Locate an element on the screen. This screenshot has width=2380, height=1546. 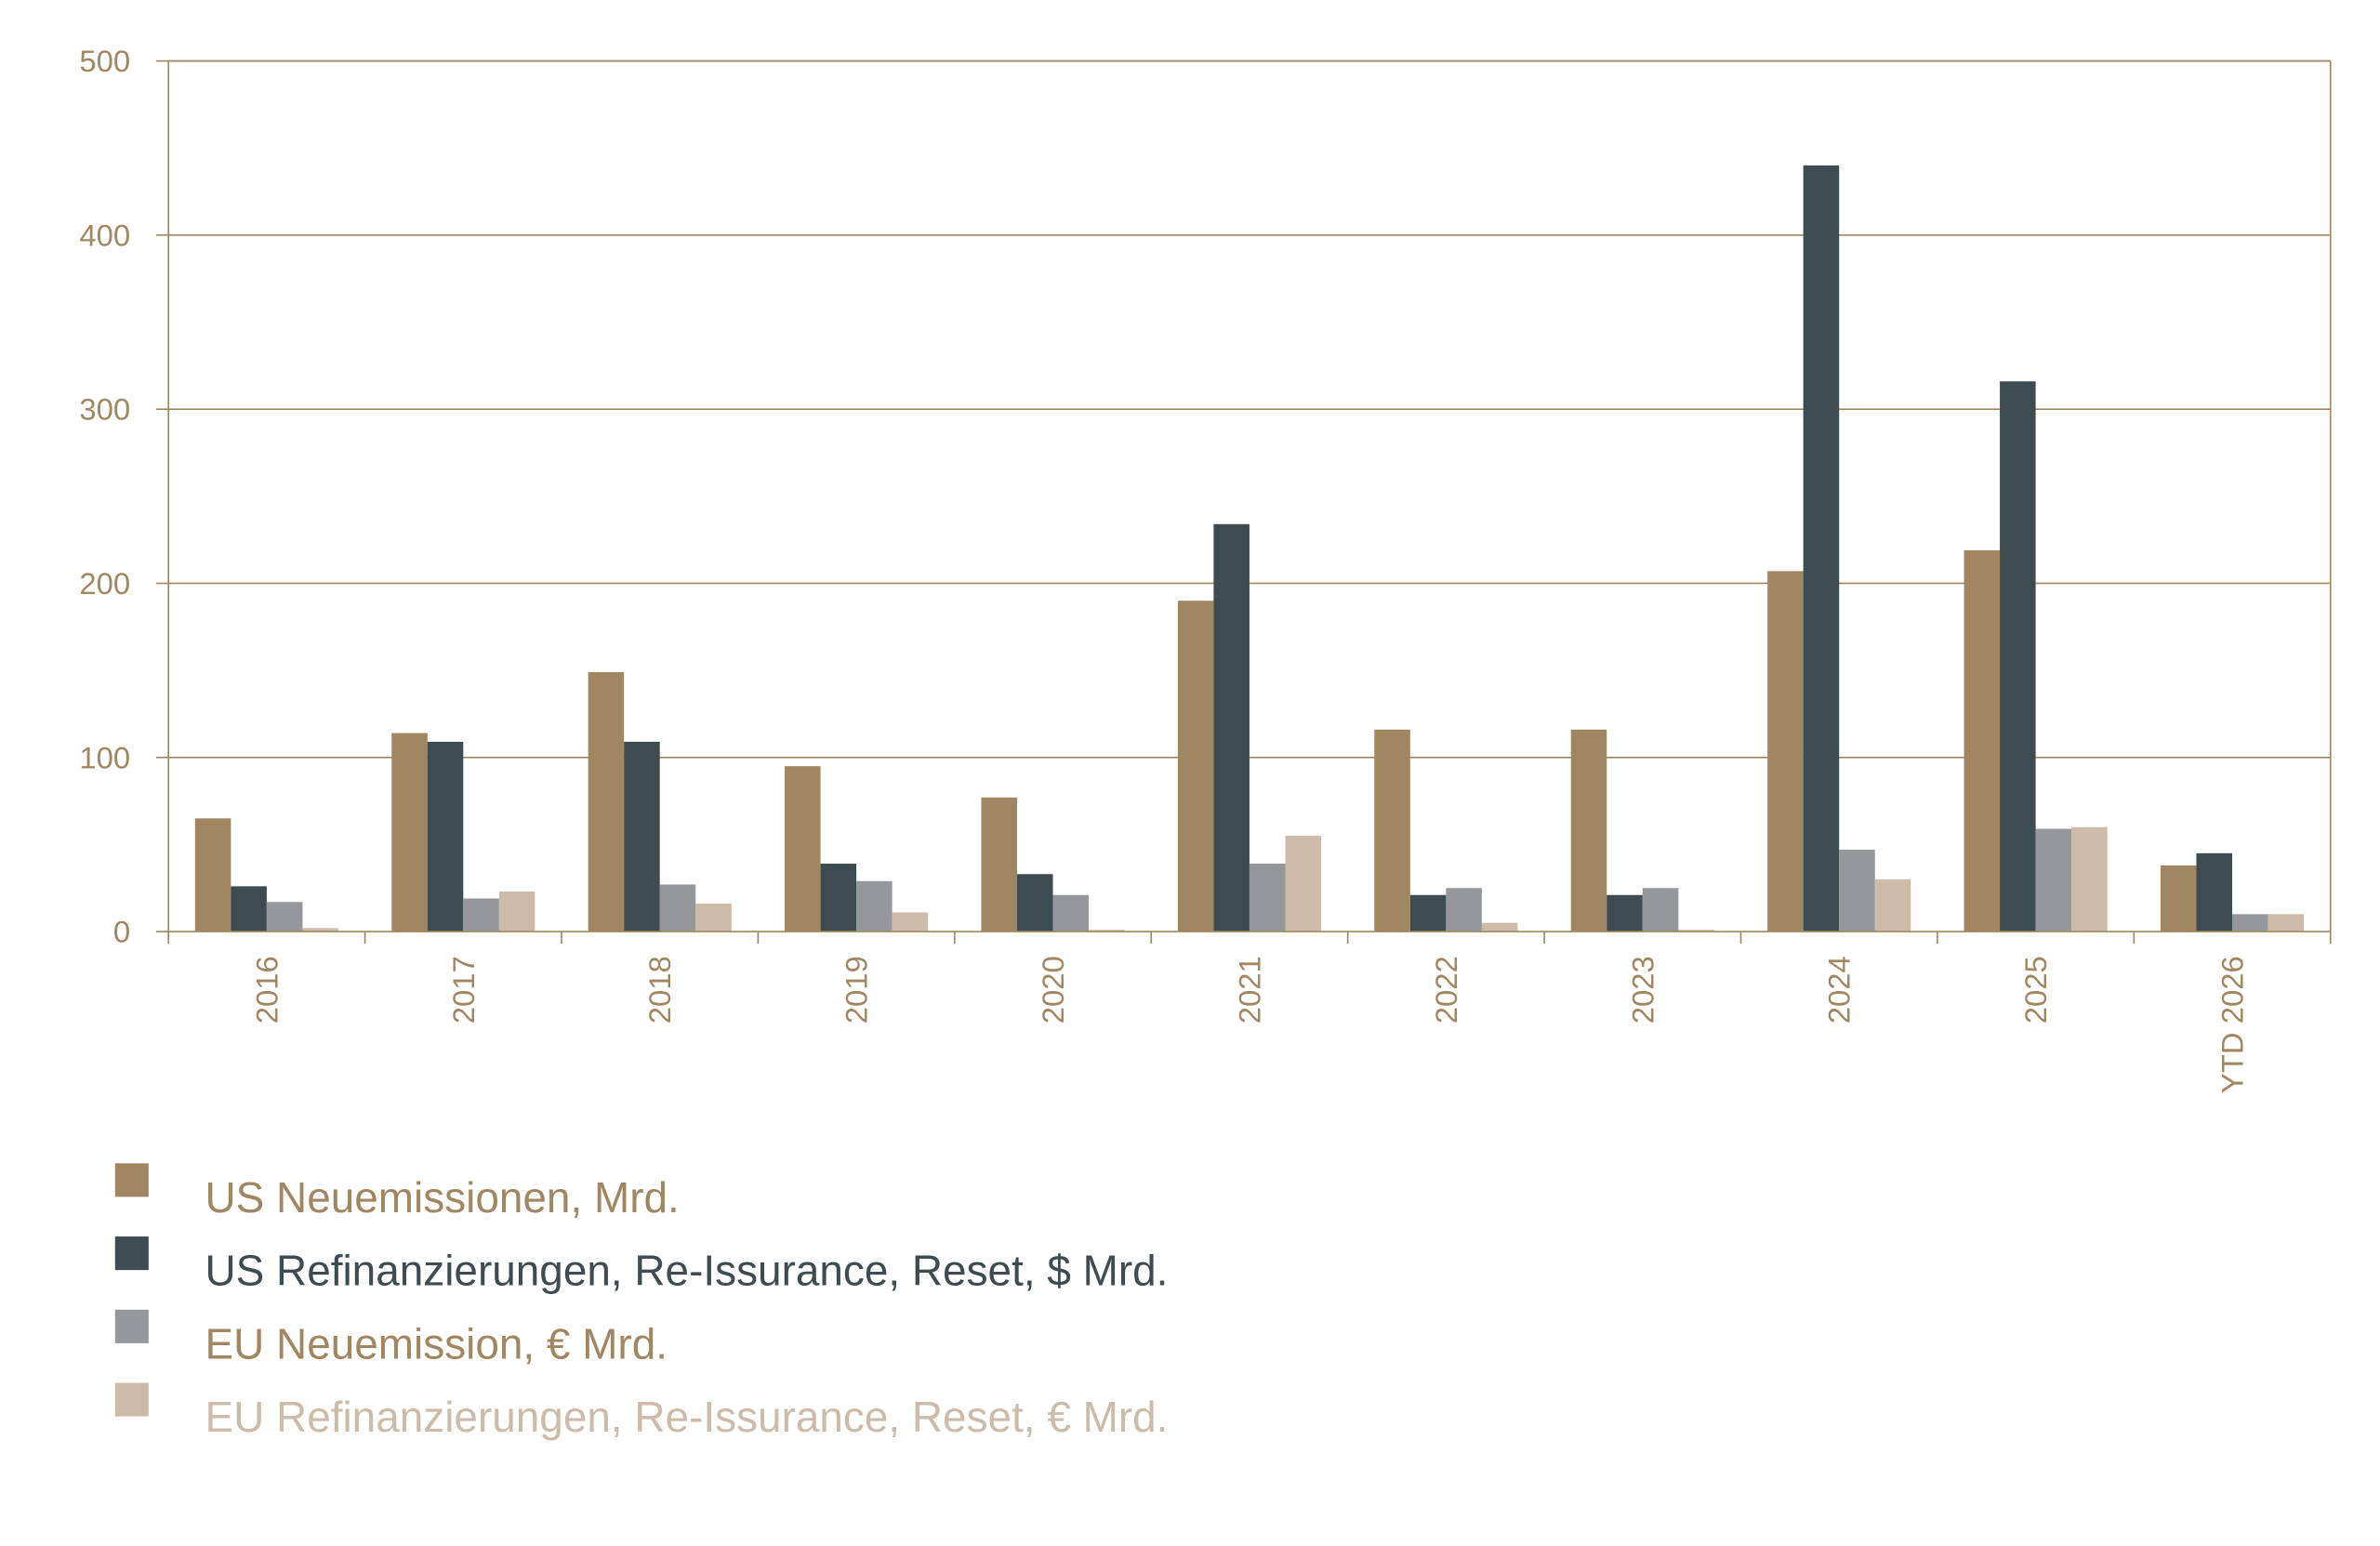
x-tick-label: 2020 is located at coordinates (1053, 990).